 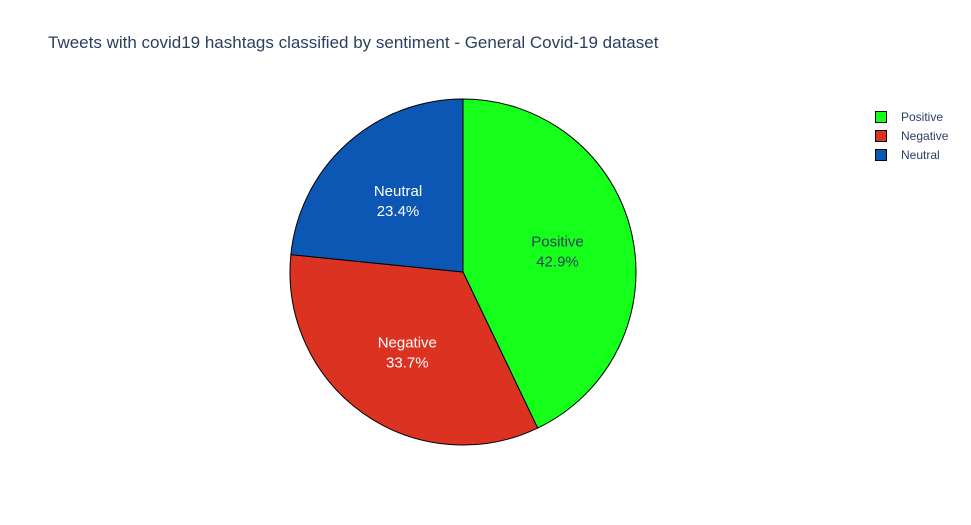 I want to click on legend-item-negative: Negative, so click(x=911, y=135).